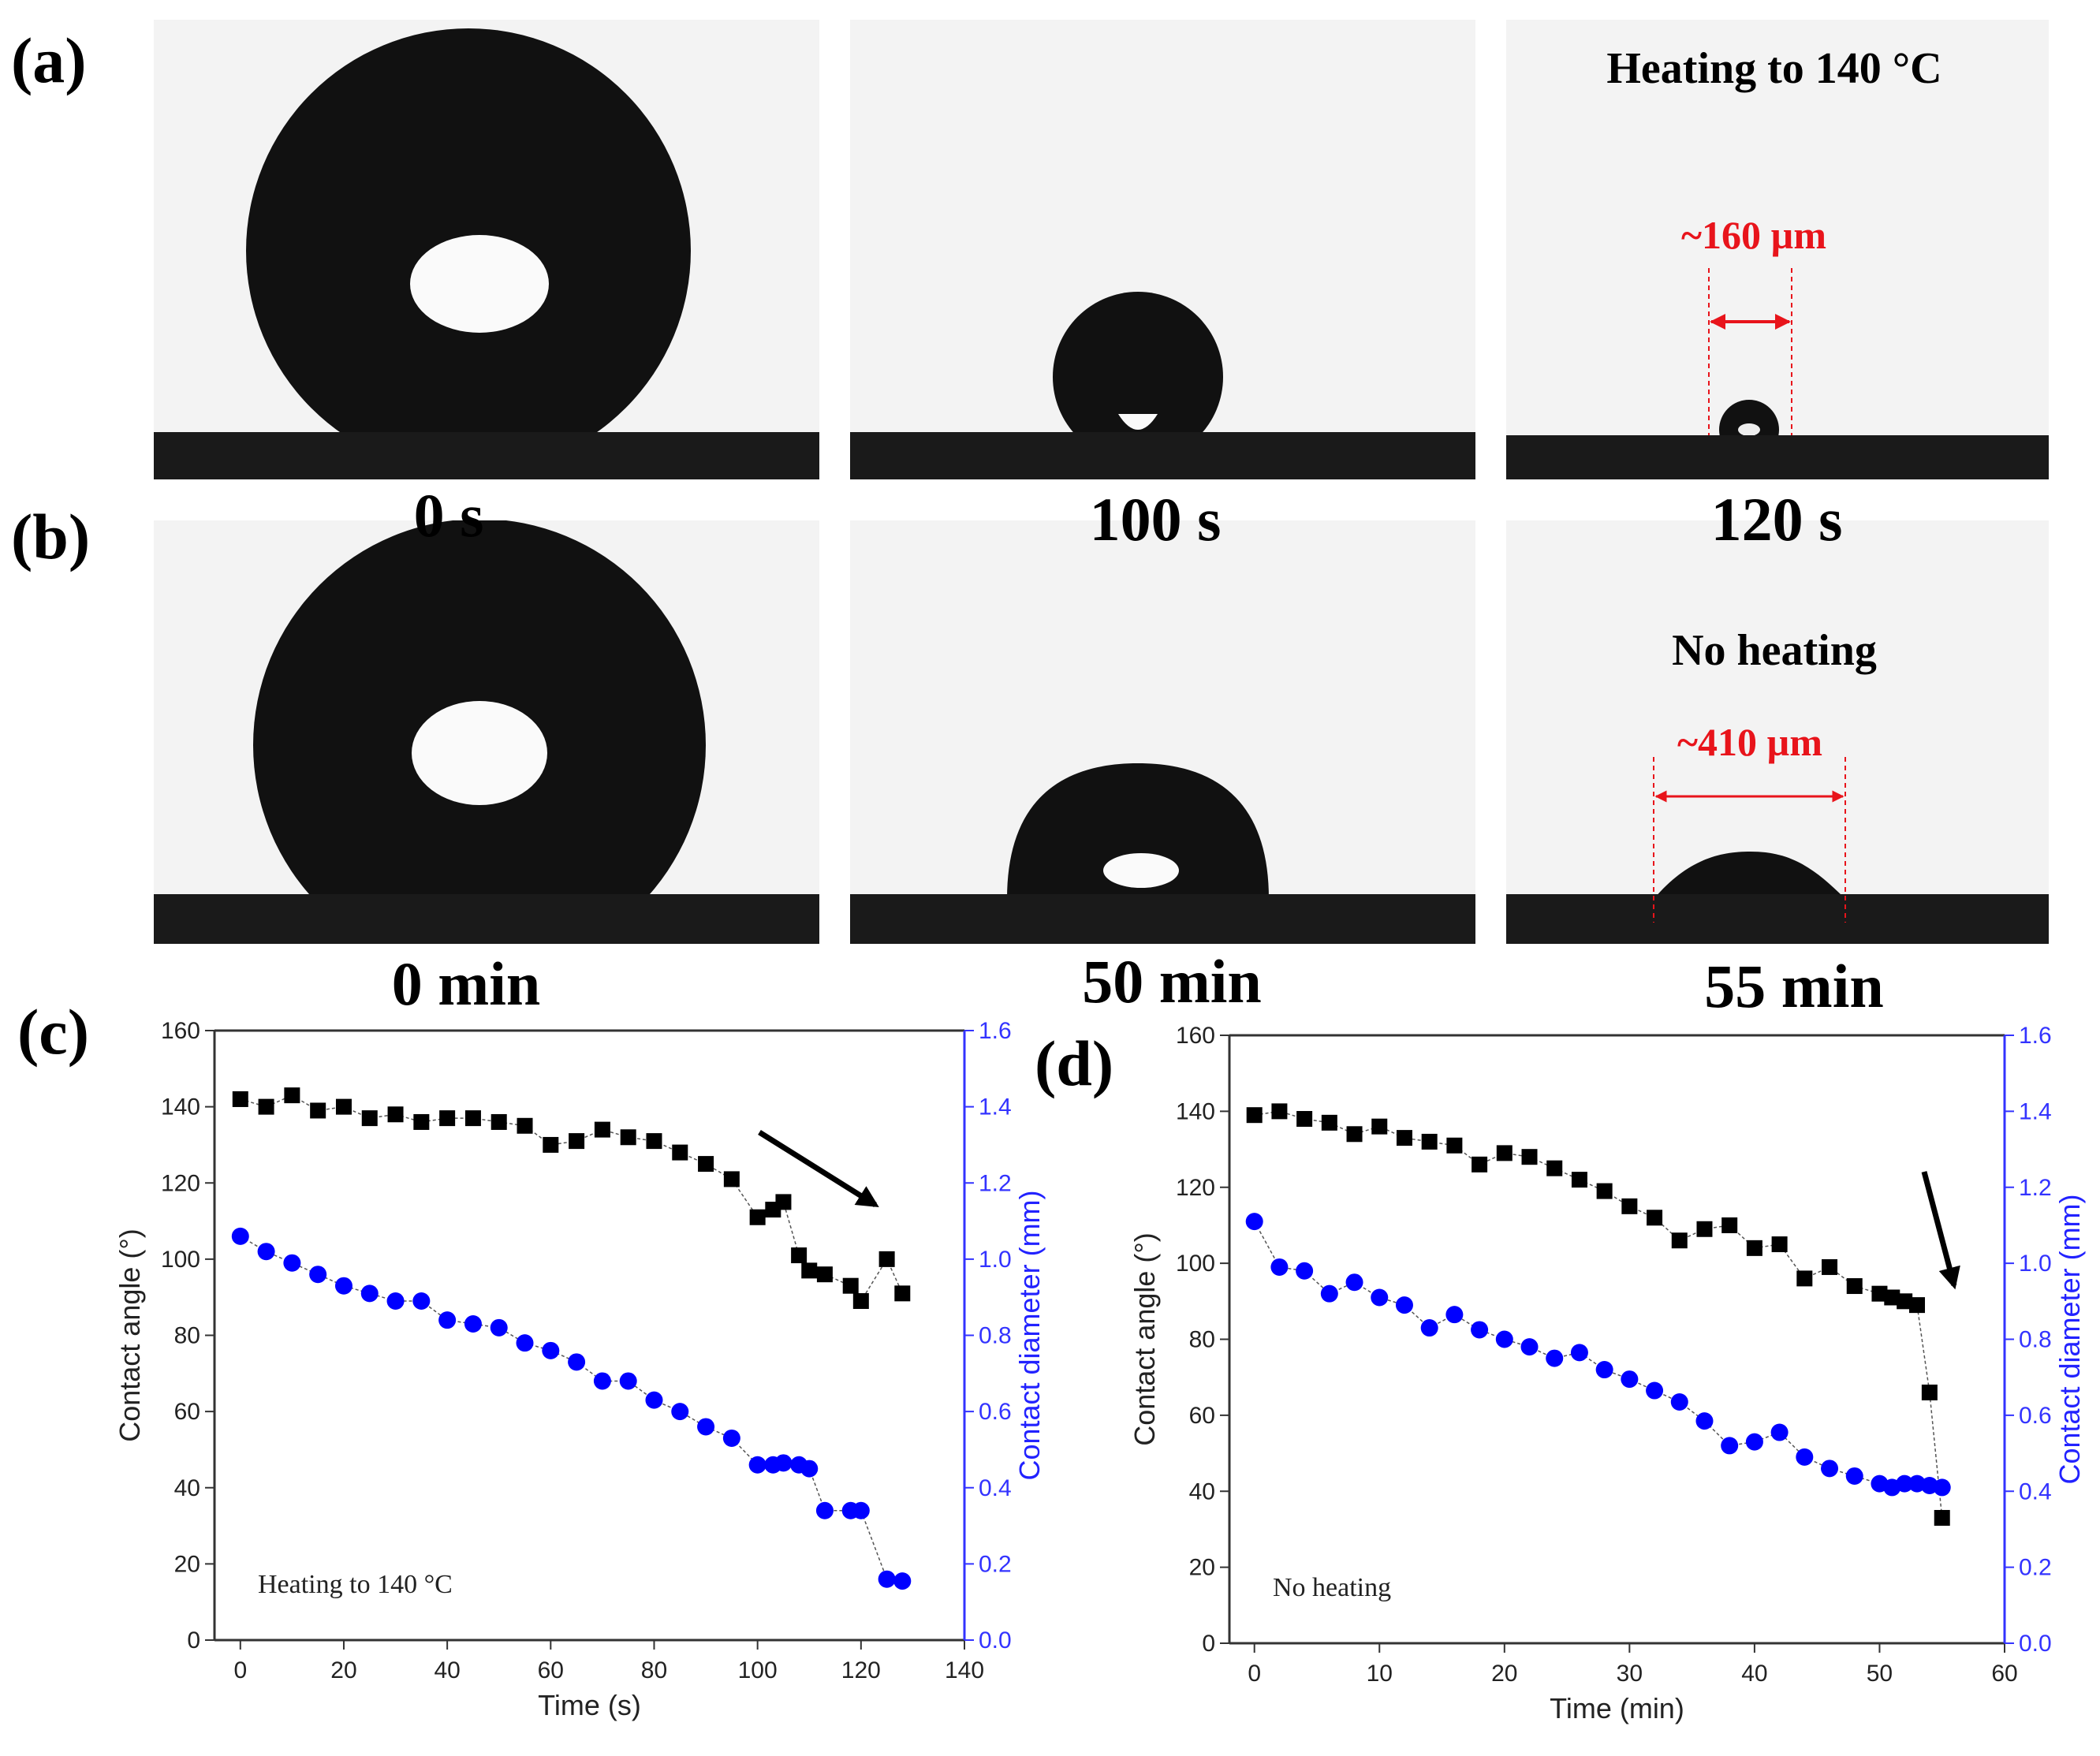  Describe the element at coordinates (1778, 249) in the screenshot. I see `photo-a-120s` at that location.